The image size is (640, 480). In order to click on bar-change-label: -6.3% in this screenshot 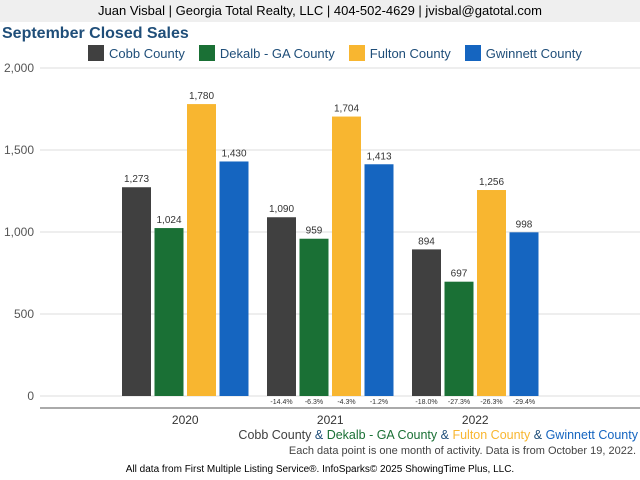, I will do `click(314, 402)`.